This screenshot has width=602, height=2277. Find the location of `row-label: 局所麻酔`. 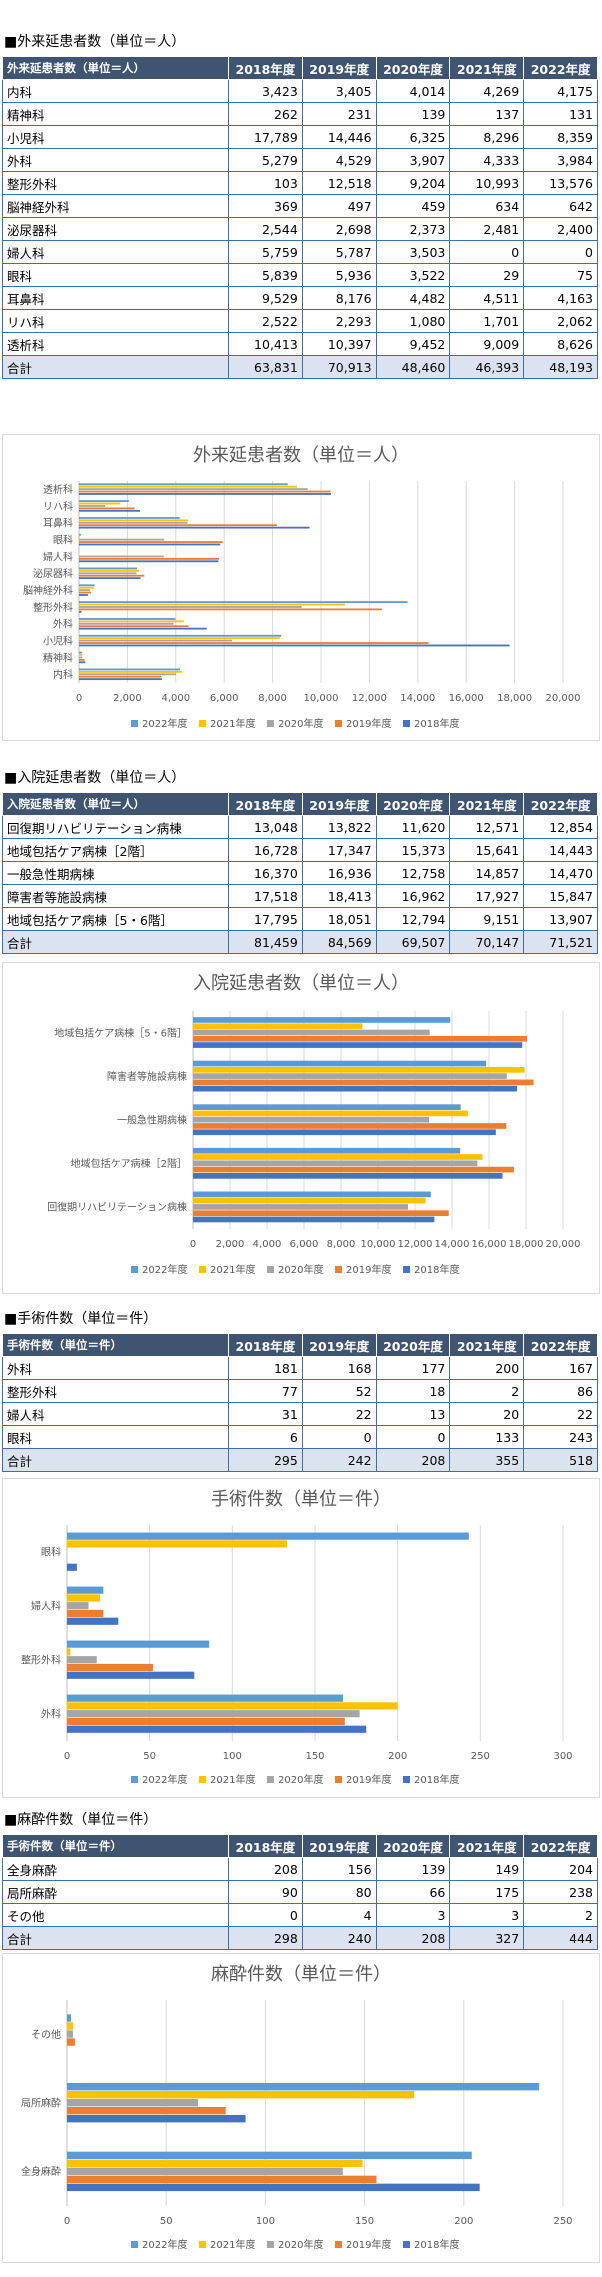

row-label: 局所麻酔 is located at coordinates (115, 1892).